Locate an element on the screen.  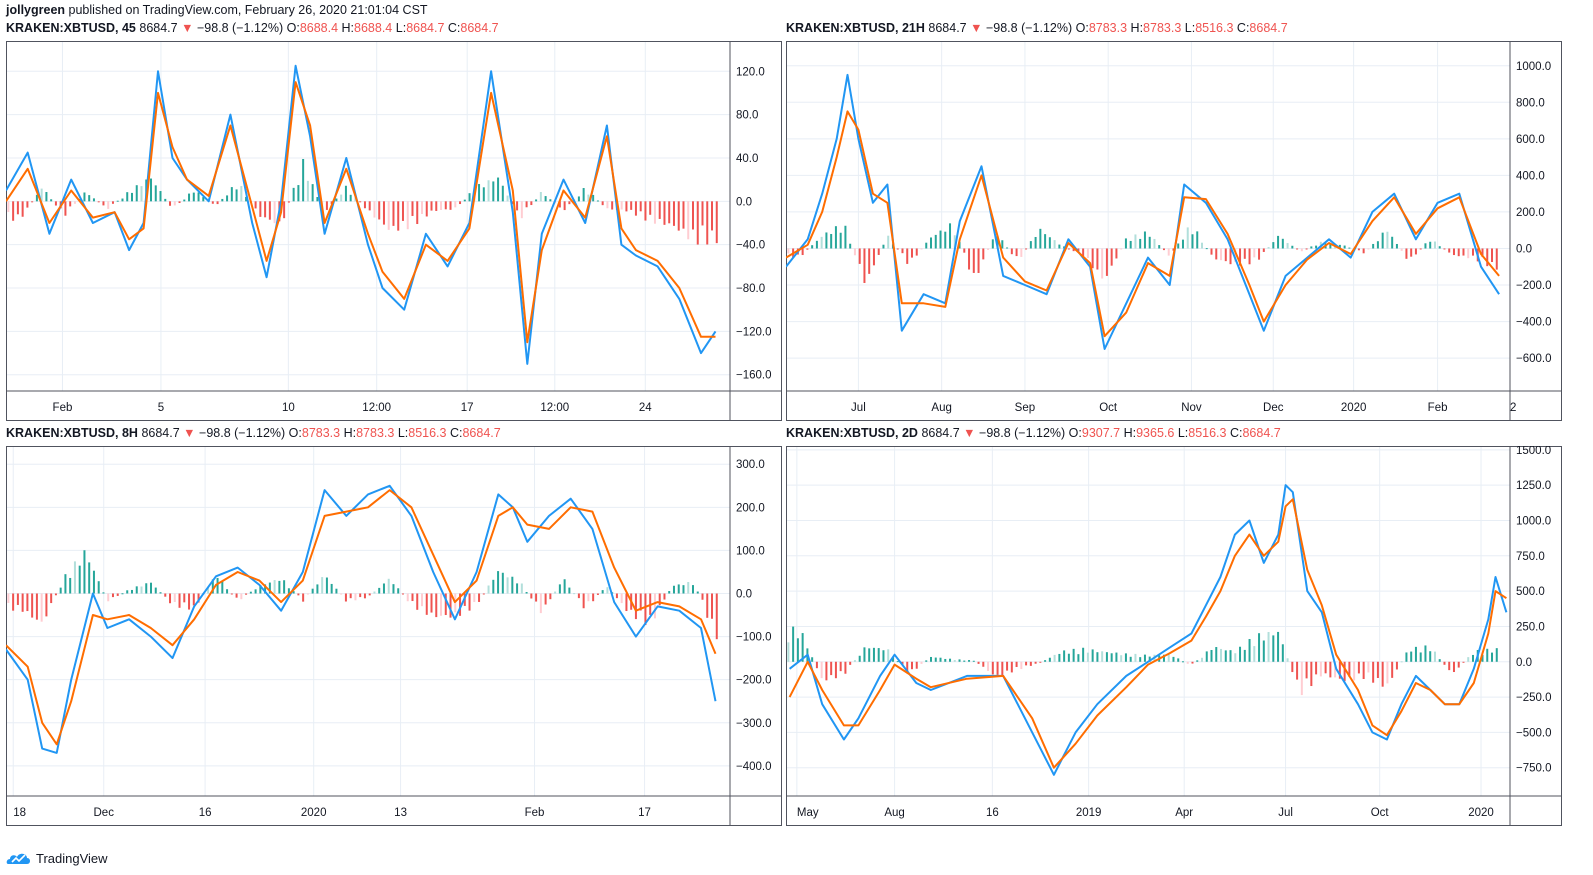
open-value: 8783.3 is located at coordinates (1108, 28).